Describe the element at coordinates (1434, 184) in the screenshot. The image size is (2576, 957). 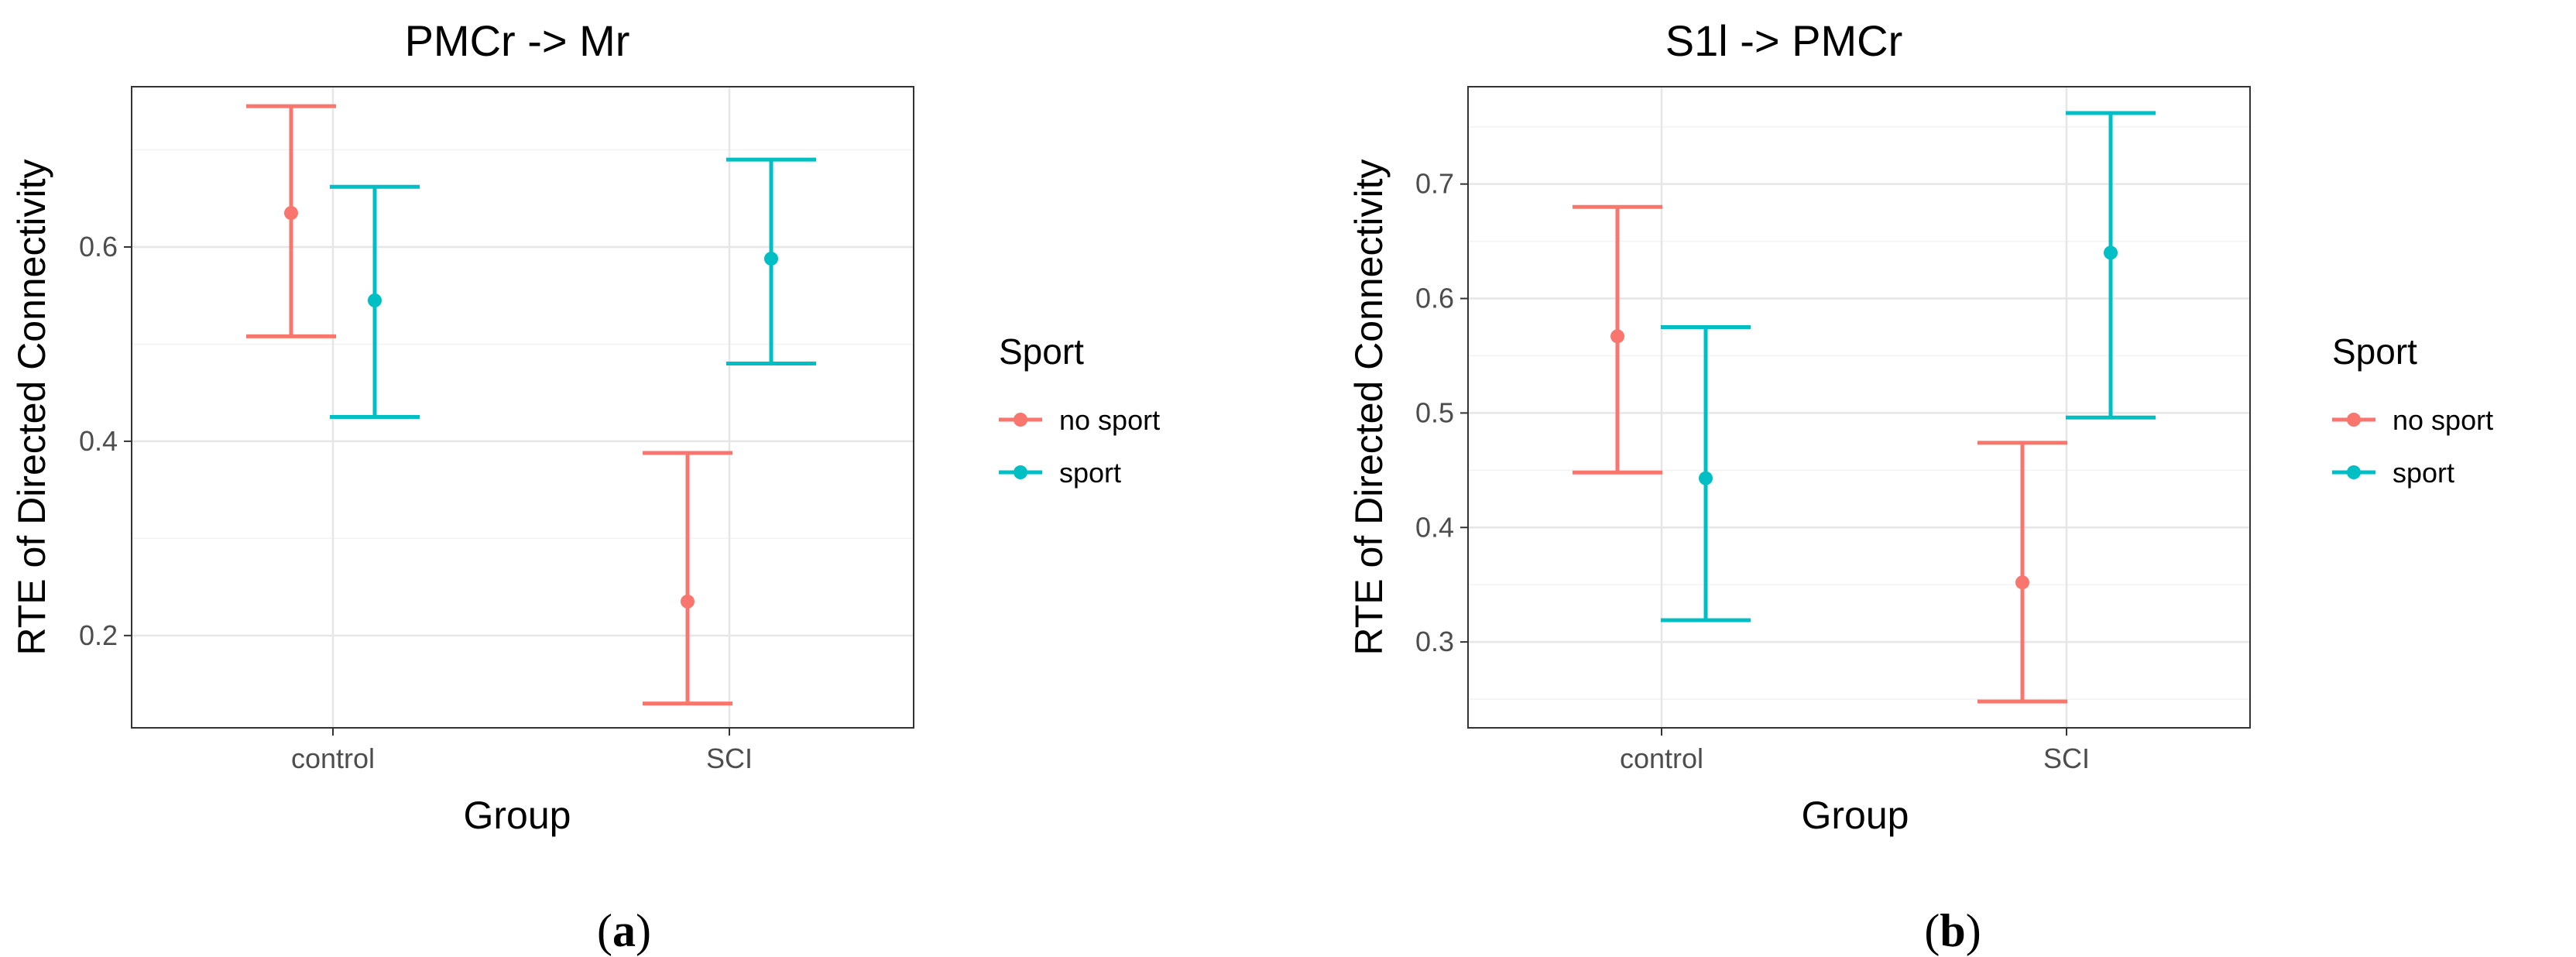
I see `y-tick-label: 0.7` at that location.